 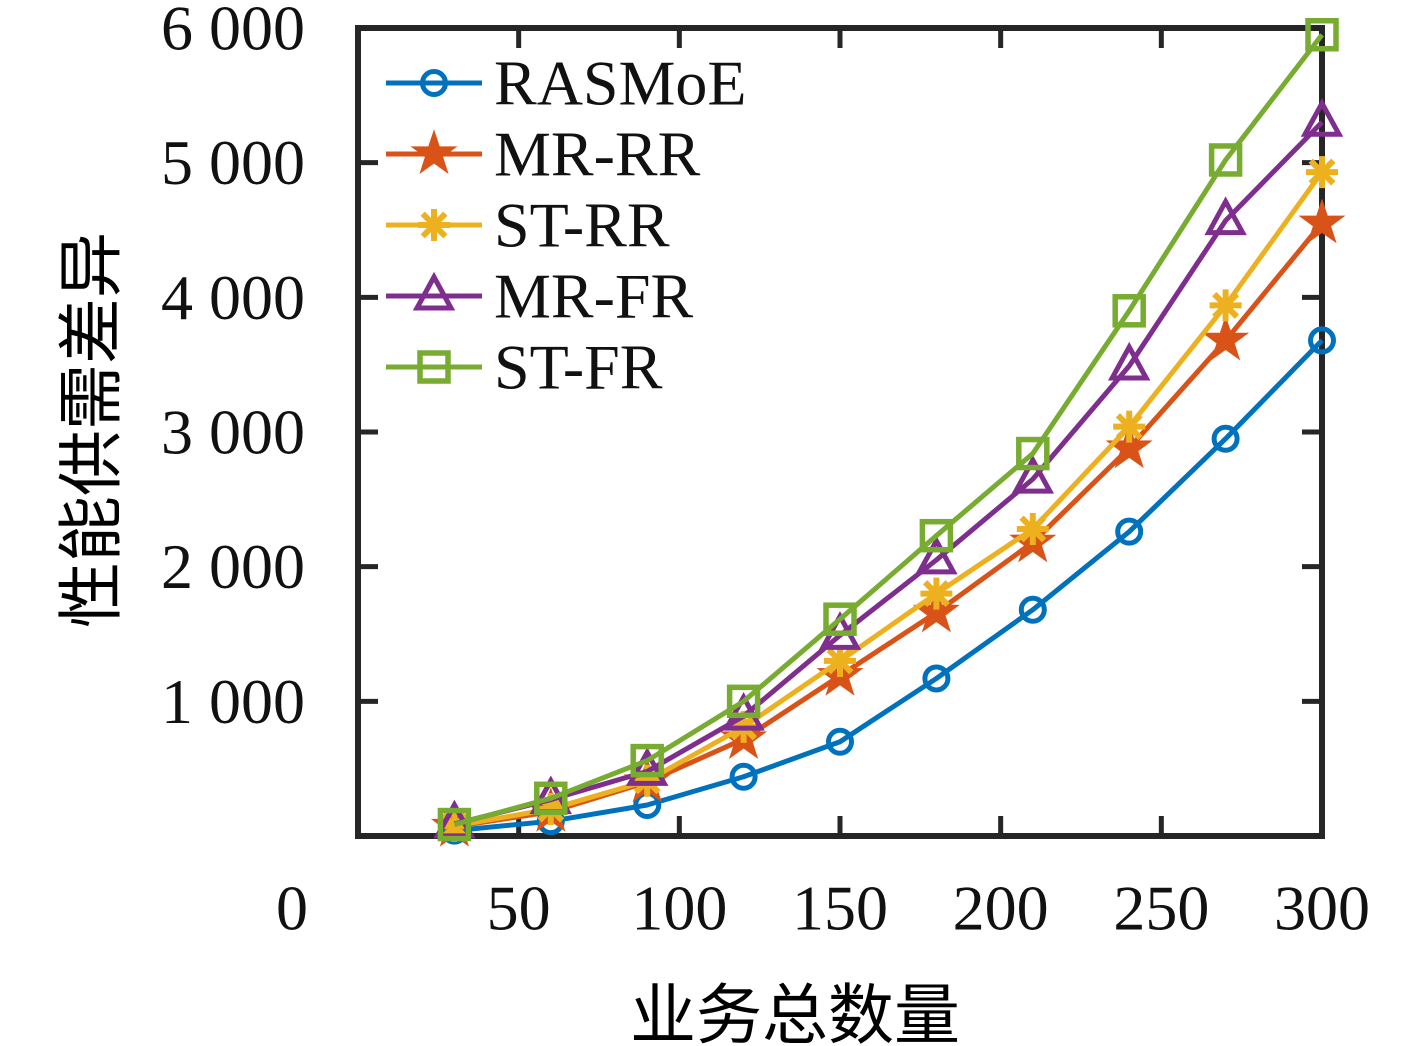 I want to click on y-tick-label: 5 000, so click(x=233, y=162).